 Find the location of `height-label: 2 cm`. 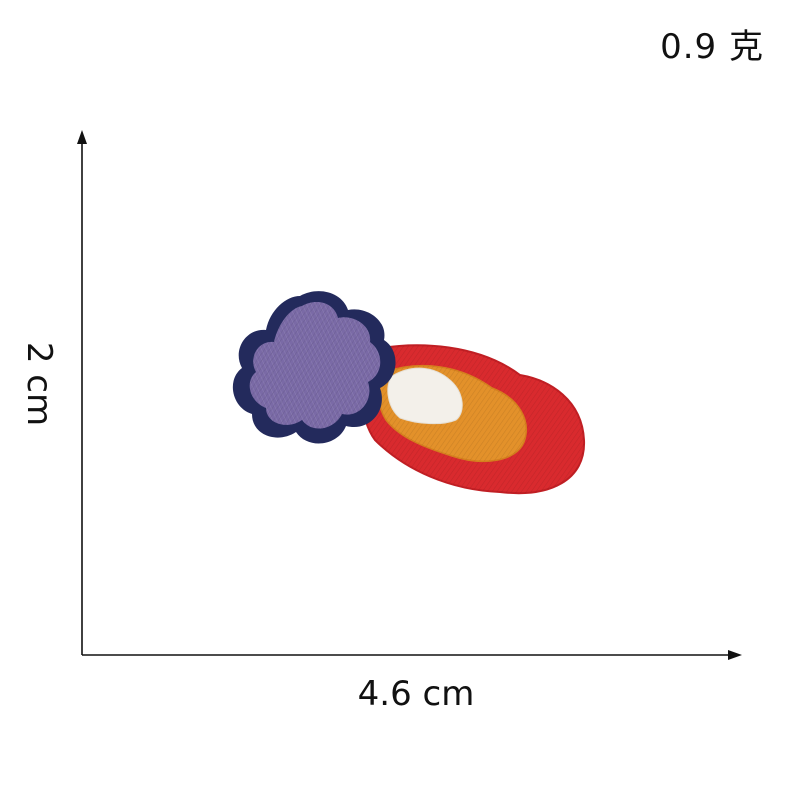

height-label: 2 cm is located at coordinates (39, 384).